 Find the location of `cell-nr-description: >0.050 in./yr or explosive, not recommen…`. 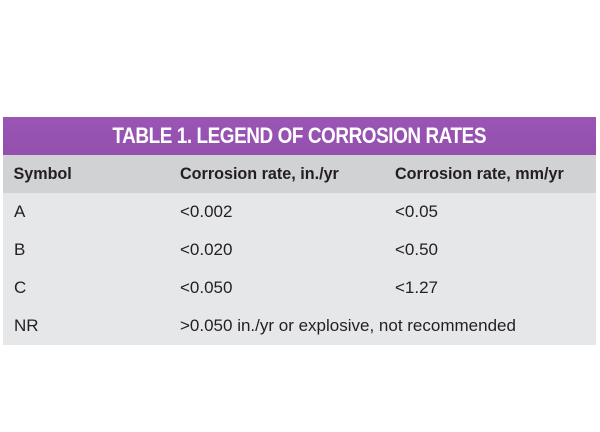

cell-nr-description: >0.050 in./yr or explosive, not recommen… is located at coordinates (348, 325).